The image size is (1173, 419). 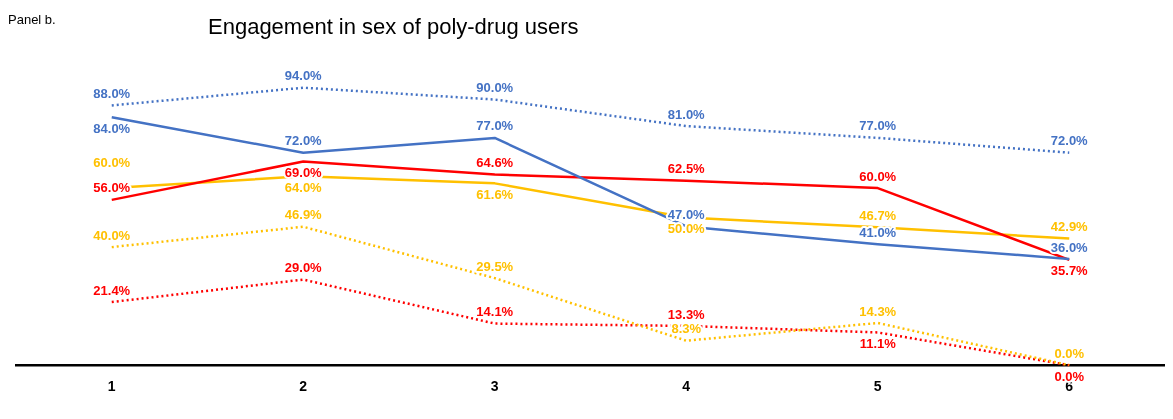 I want to click on chart-title: Engagement in sex of poly-drug users, so click(x=393, y=26).